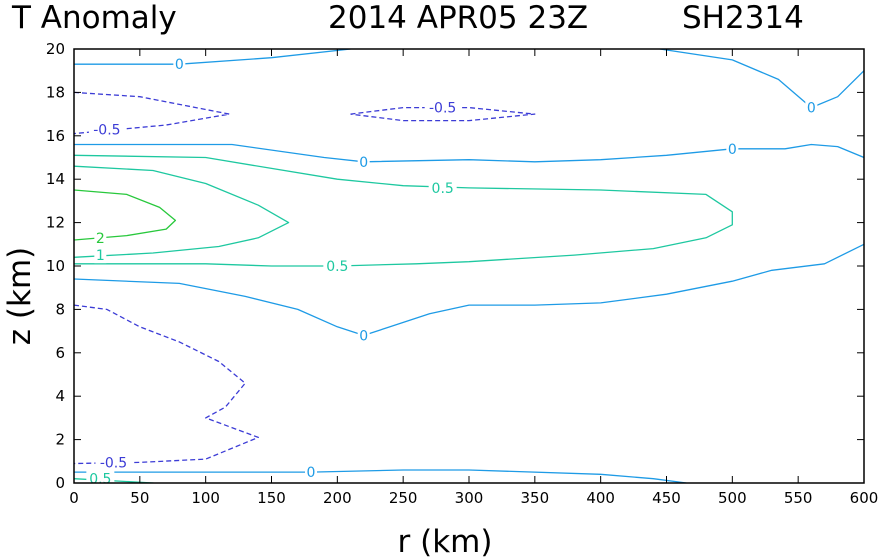  What do you see at coordinates (60, 440) in the screenshot?
I see `y-tick-label: 2` at bounding box center [60, 440].